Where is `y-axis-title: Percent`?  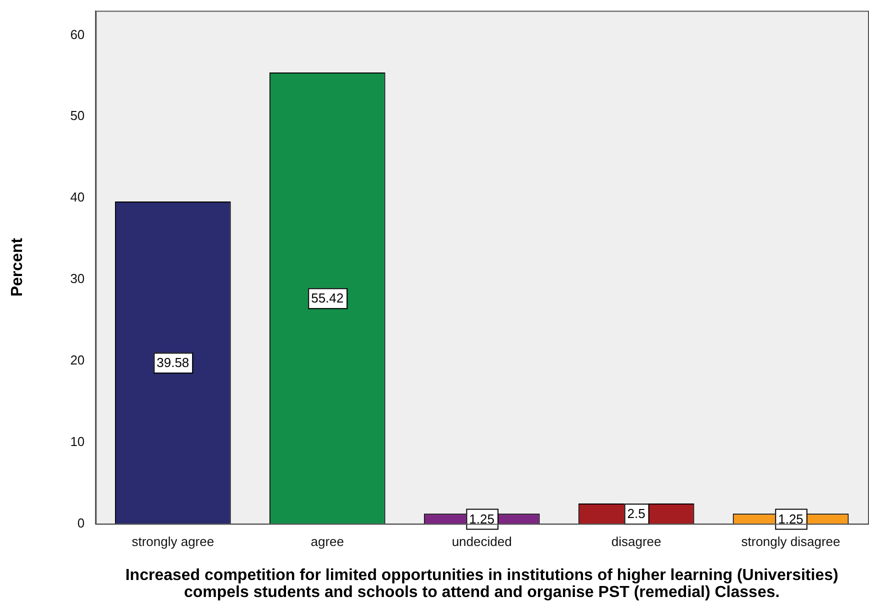
y-axis-title: Percent is located at coordinates (17, 267).